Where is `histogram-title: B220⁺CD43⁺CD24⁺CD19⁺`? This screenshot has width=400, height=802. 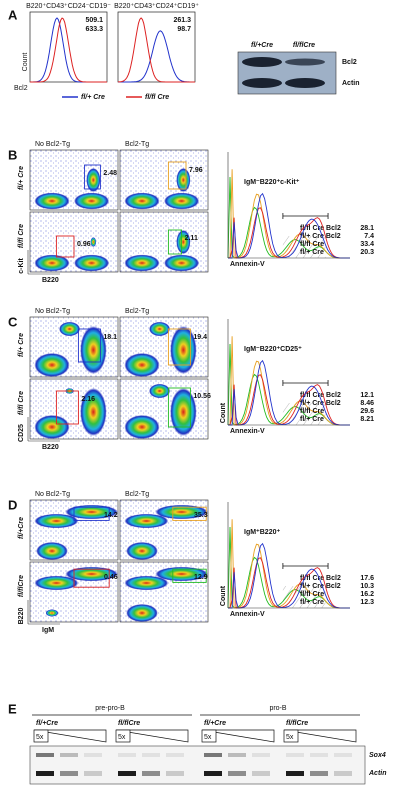 histogram-title: B220⁺CD43⁺CD24⁺CD19⁺ is located at coordinates (156, 6).